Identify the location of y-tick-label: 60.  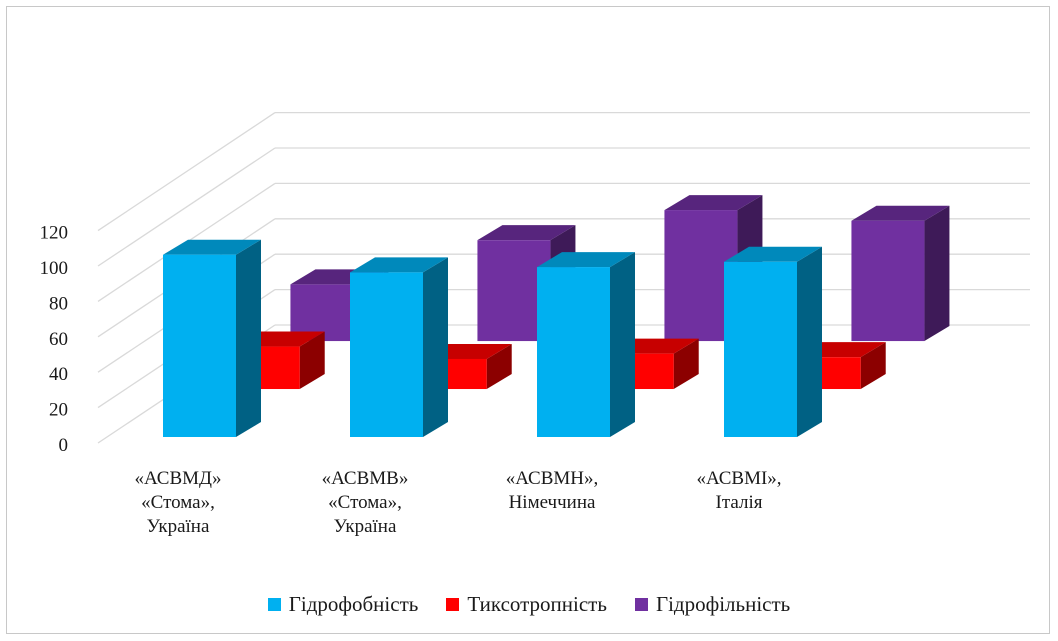
(58, 339).